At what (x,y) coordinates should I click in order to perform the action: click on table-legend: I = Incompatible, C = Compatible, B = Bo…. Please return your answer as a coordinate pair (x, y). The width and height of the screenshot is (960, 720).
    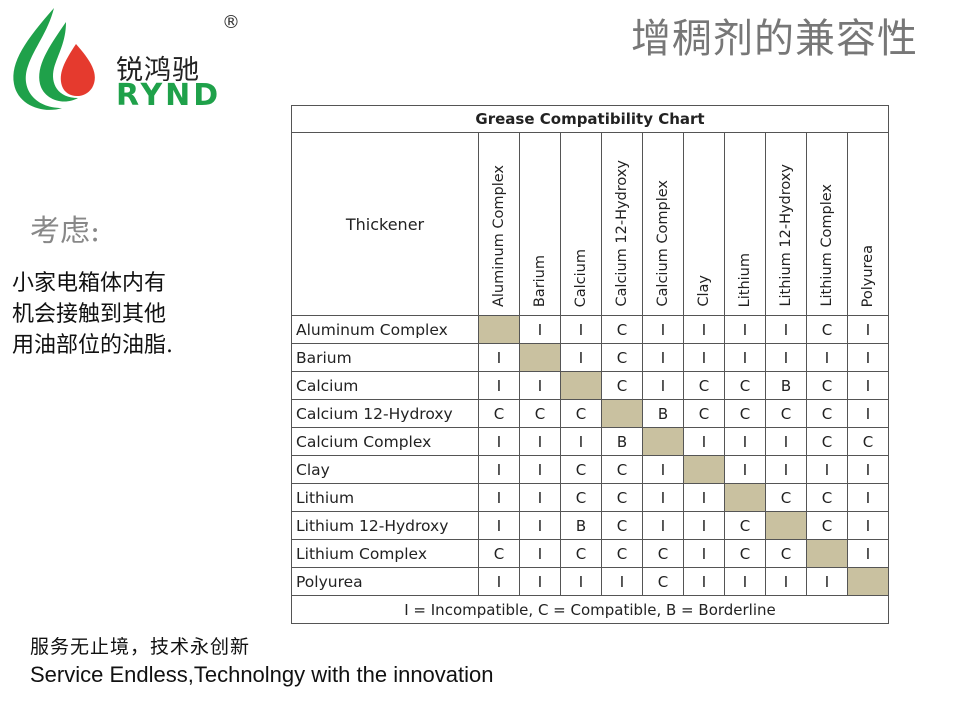
    Looking at the image, I should click on (590, 609).